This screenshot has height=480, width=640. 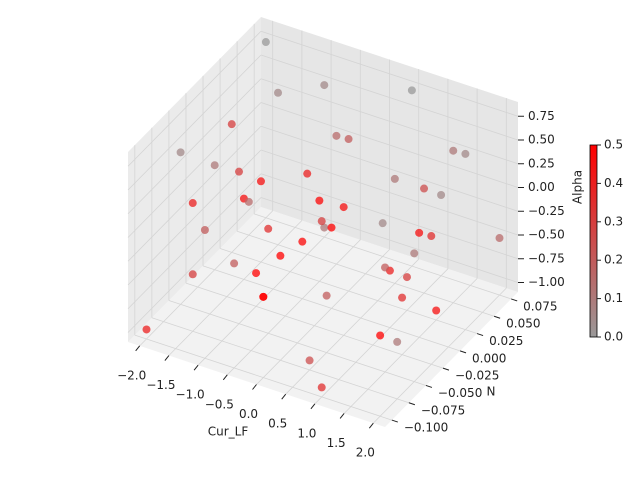 What do you see at coordinates (593, 241) in the screenshot?
I see `colorbar` at bounding box center [593, 241].